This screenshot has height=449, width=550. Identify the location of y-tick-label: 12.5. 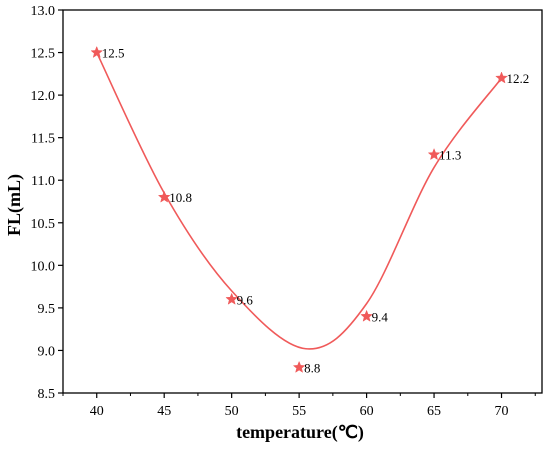
(43, 54).